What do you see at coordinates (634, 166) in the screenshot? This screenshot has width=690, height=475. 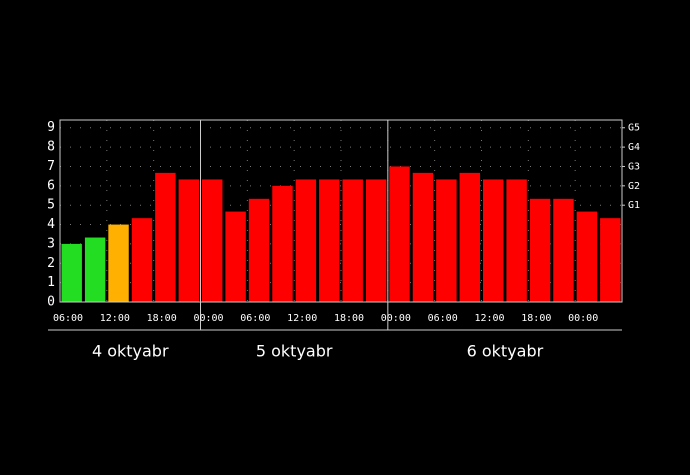 I see `y2-tick-label: G3` at bounding box center [634, 166].